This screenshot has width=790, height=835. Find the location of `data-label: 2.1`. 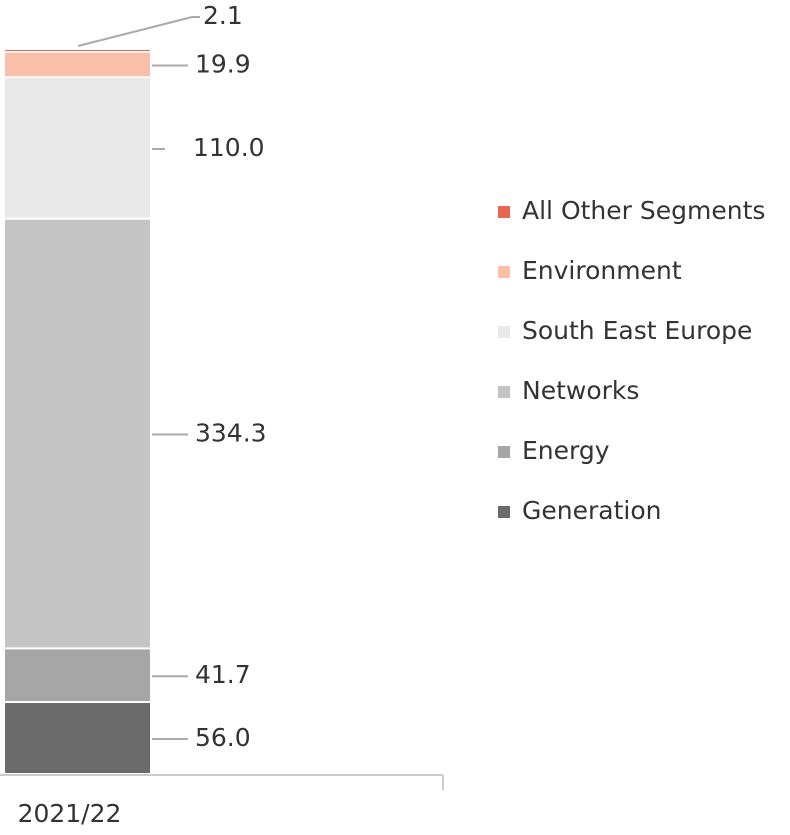

data-label: 2.1 is located at coordinates (223, 15).